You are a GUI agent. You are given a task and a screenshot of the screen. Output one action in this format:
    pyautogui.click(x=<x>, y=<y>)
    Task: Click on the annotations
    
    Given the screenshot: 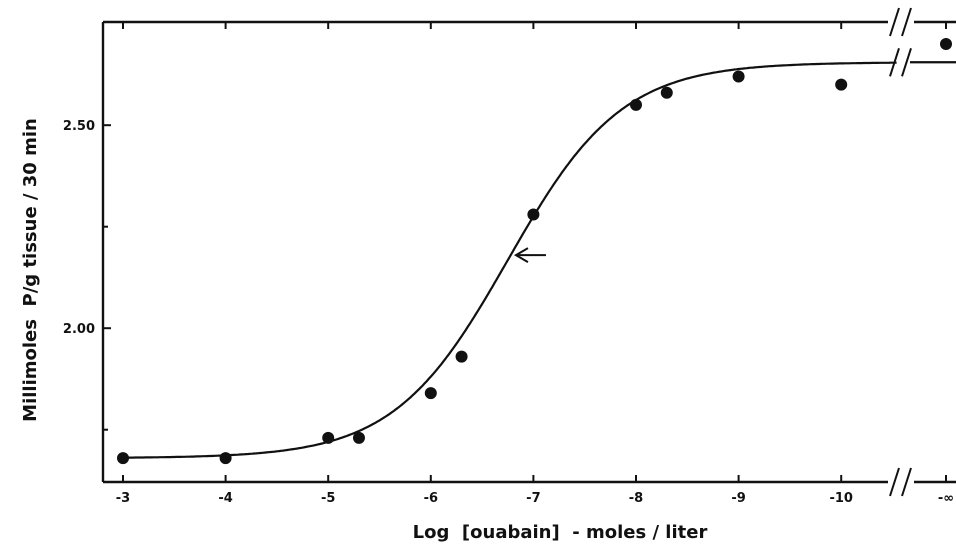 What is the action you would take?
    pyautogui.click(x=529, y=255)
    